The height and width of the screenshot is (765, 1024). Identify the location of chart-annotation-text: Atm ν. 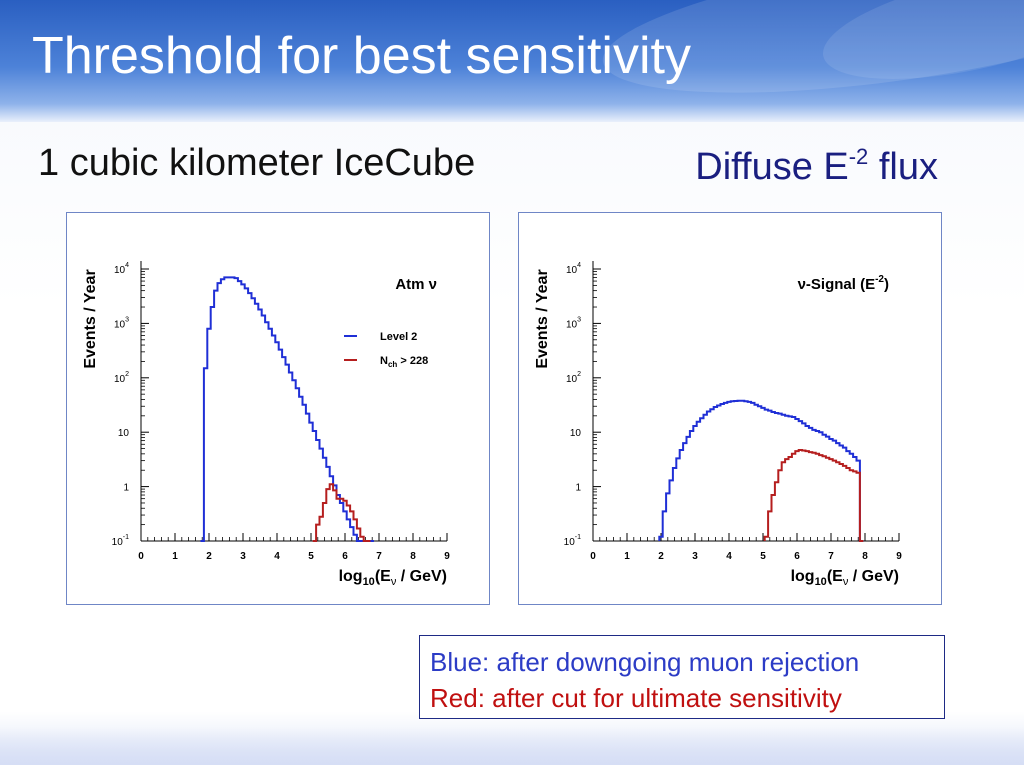
(416, 284).